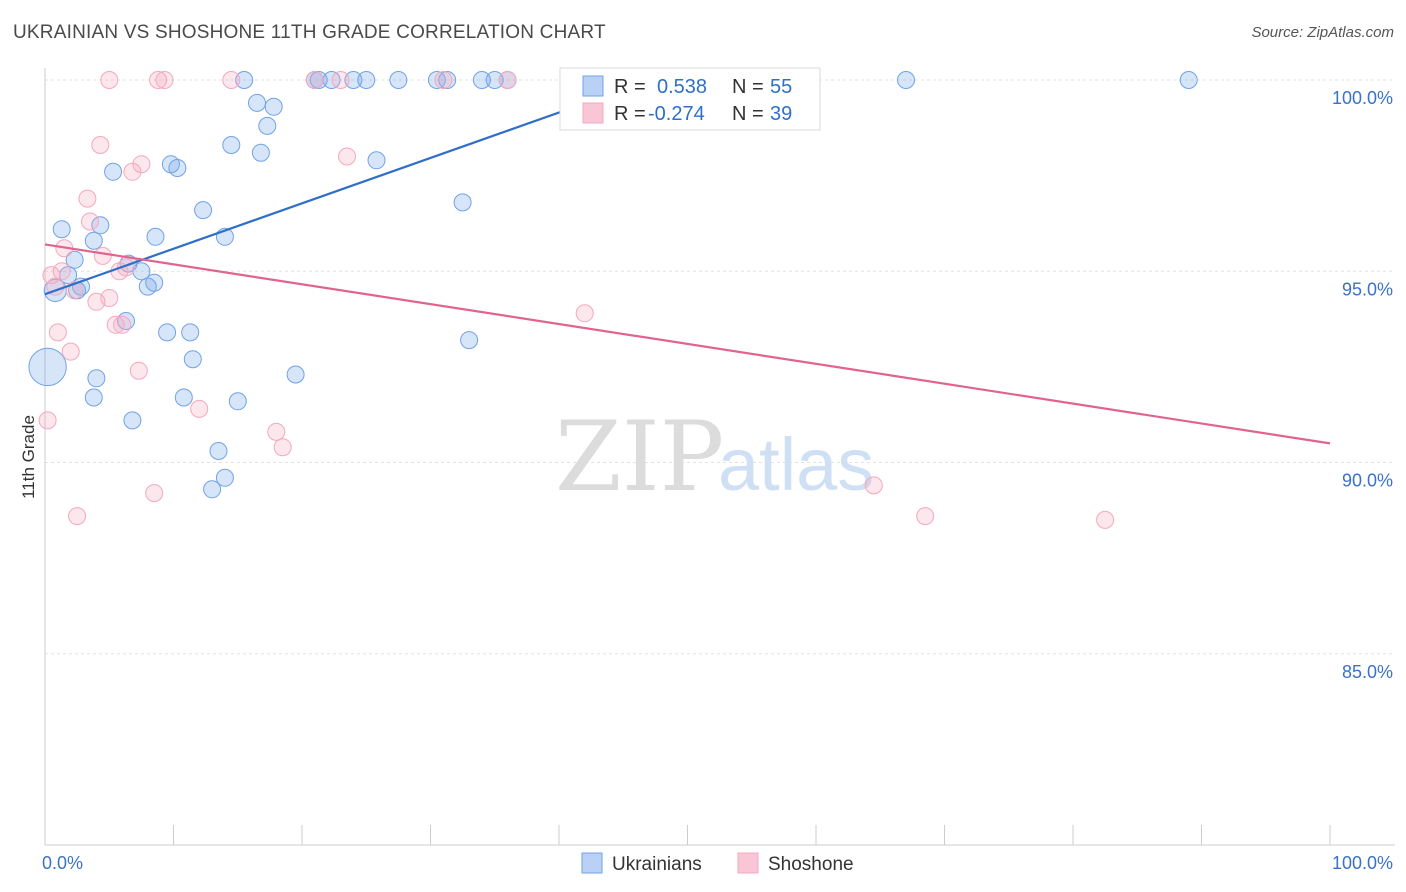  What do you see at coordinates (1367, 289) in the screenshot?
I see `y-tick-label-95: 95.0%` at bounding box center [1367, 289].